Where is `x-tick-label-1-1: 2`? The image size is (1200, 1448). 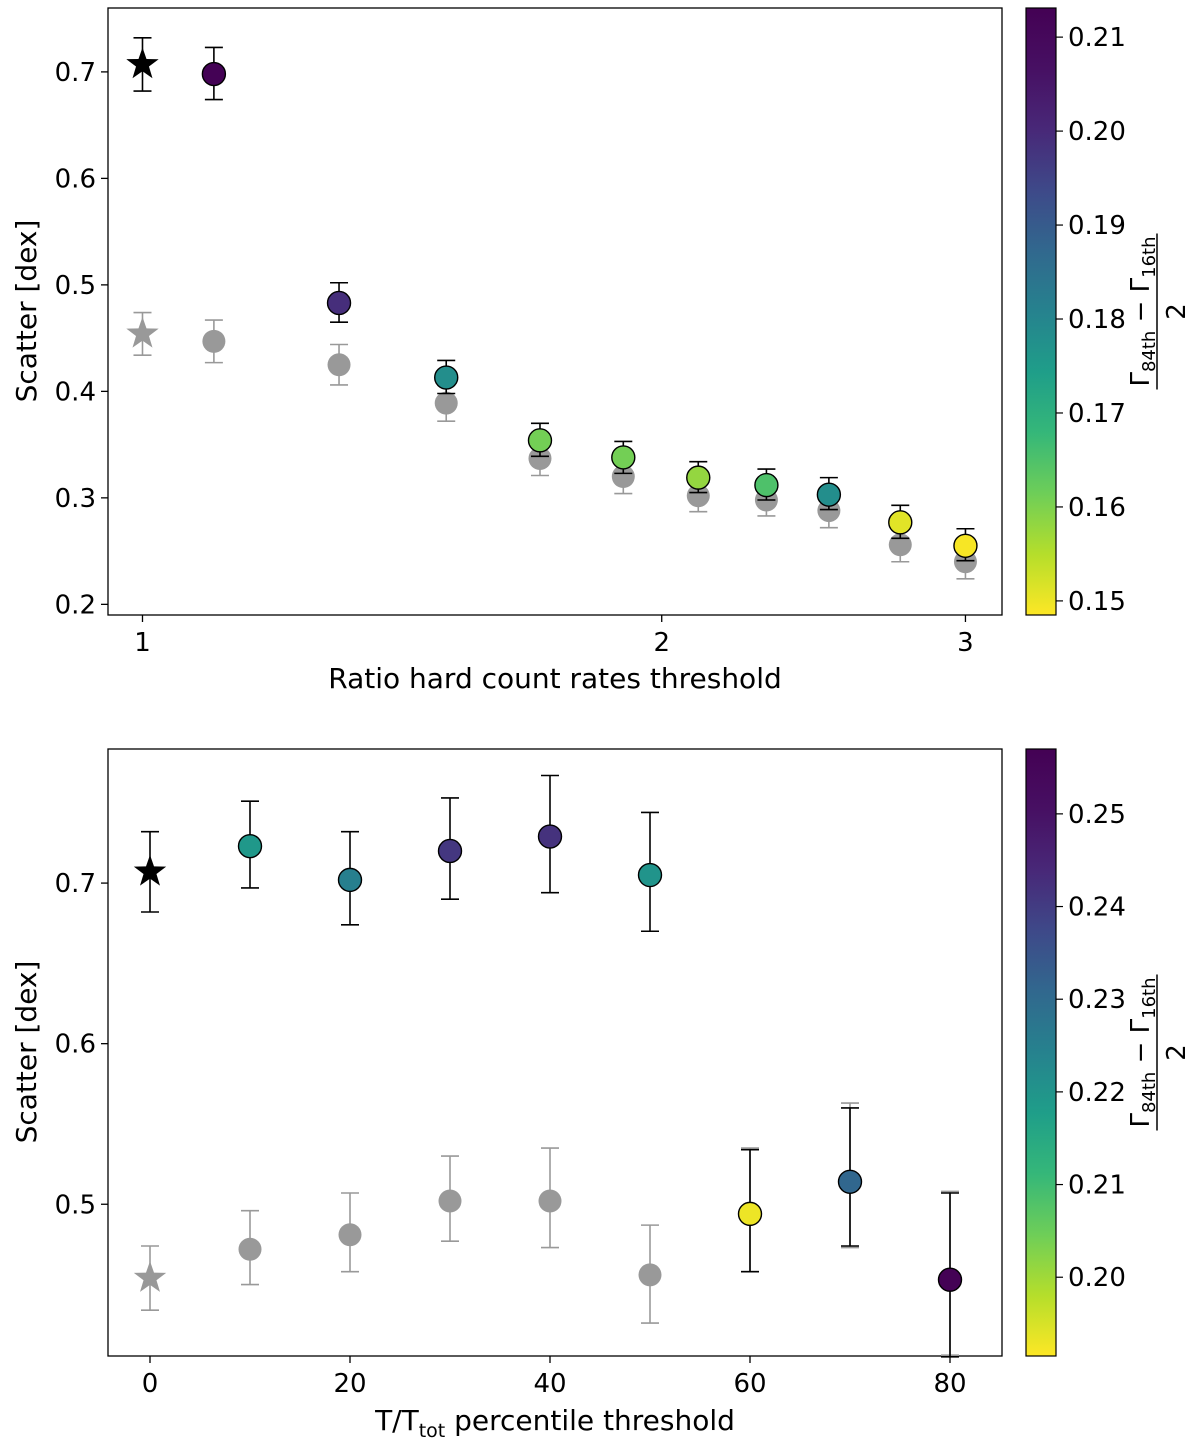 x-tick-label-1-1: 2 is located at coordinates (661, 643).